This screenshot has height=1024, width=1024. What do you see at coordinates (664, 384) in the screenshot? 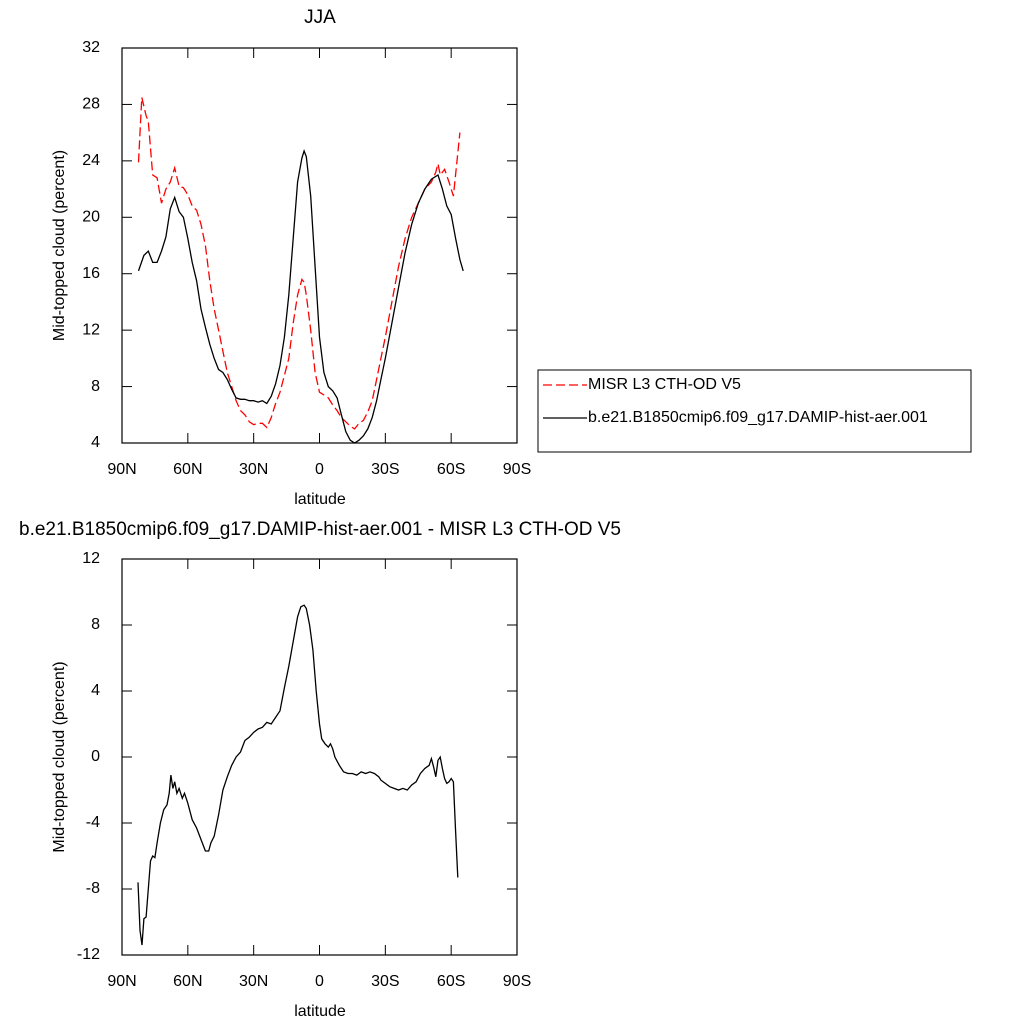
I see `legend-label: MISR L3 CTH-OD V5` at bounding box center [664, 384].